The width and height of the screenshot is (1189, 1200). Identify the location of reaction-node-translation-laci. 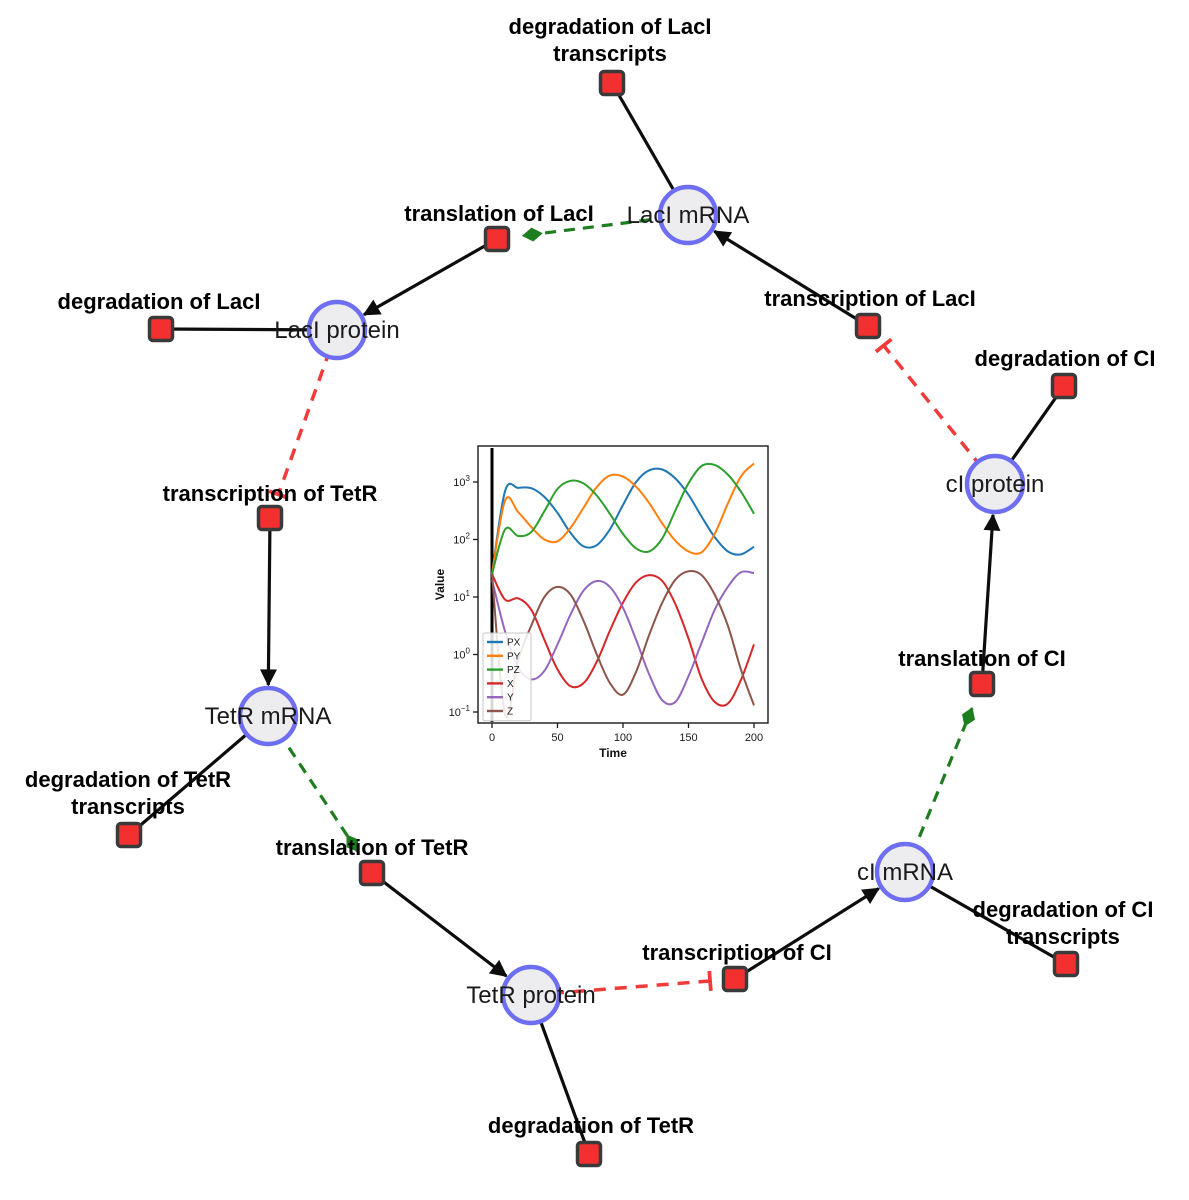
(497, 239).